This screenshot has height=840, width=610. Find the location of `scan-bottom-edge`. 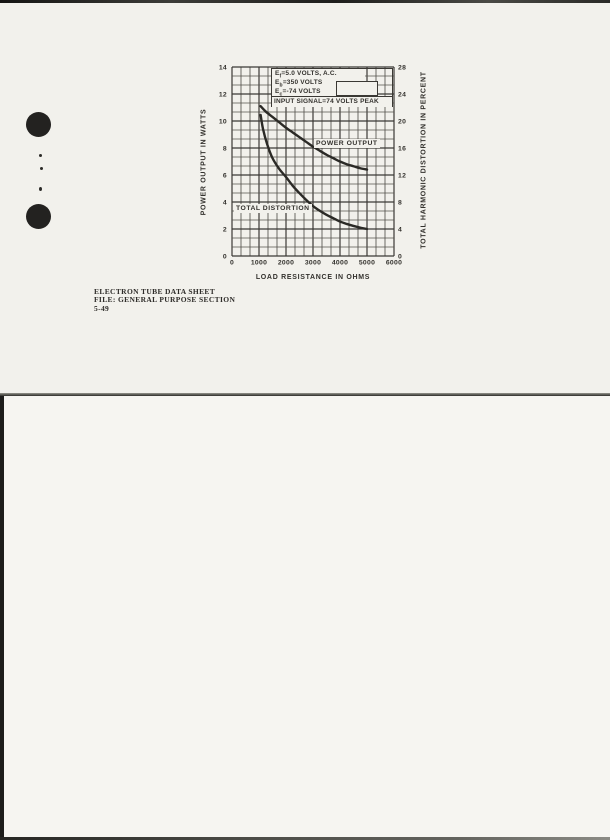

scan-bottom-edge is located at coordinates (305, 838).